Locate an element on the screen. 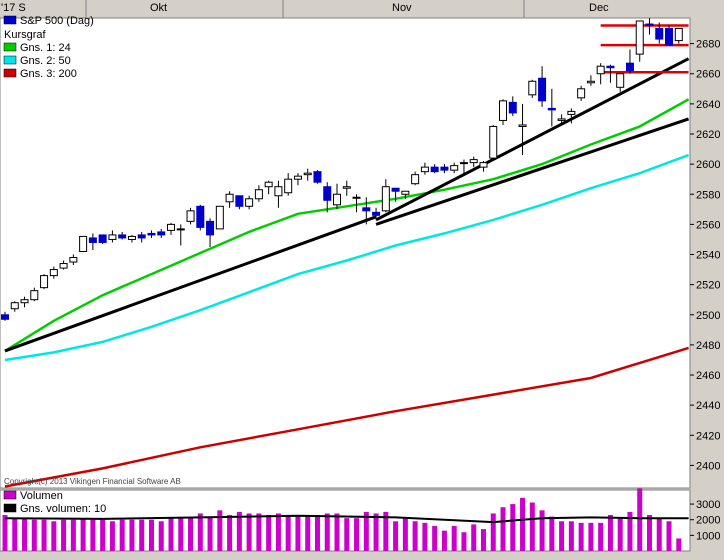 Image resolution: width=724 pixels, height=560 pixels. period-label: Okt is located at coordinates (158, 8).